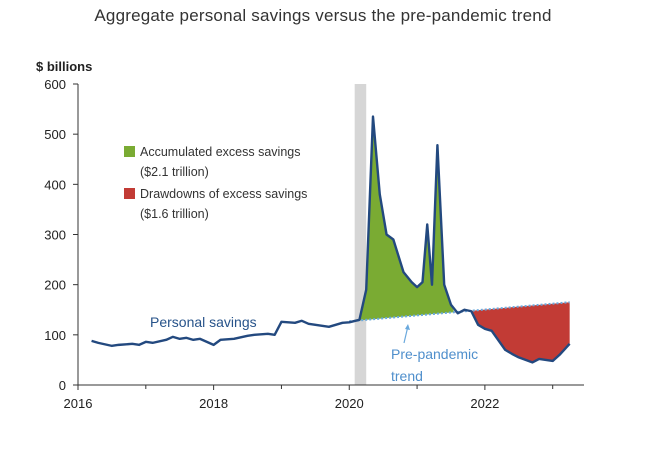  I want to click on x-tick-label: 2018, so click(213, 403).